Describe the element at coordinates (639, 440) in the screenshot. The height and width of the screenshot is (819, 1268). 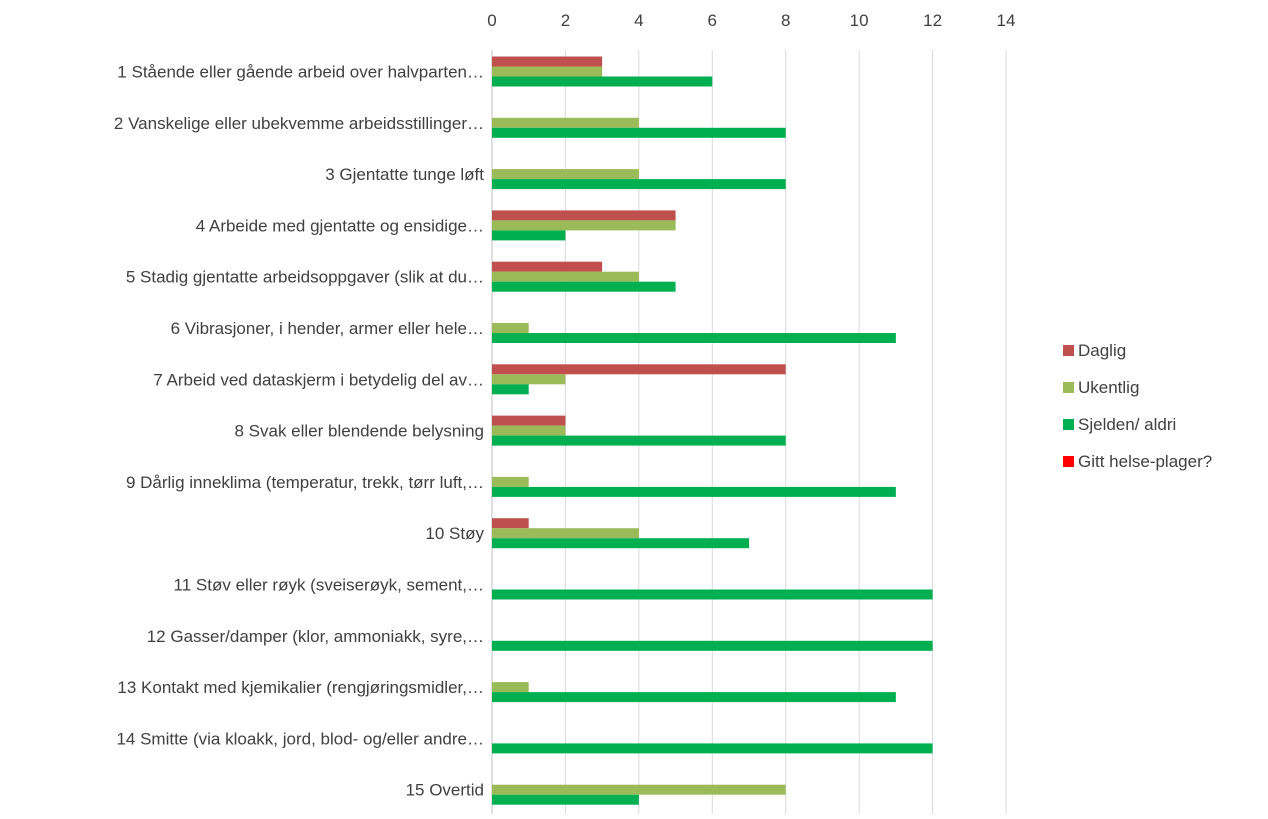
I see `bar-8-sjelden-aldri` at that location.